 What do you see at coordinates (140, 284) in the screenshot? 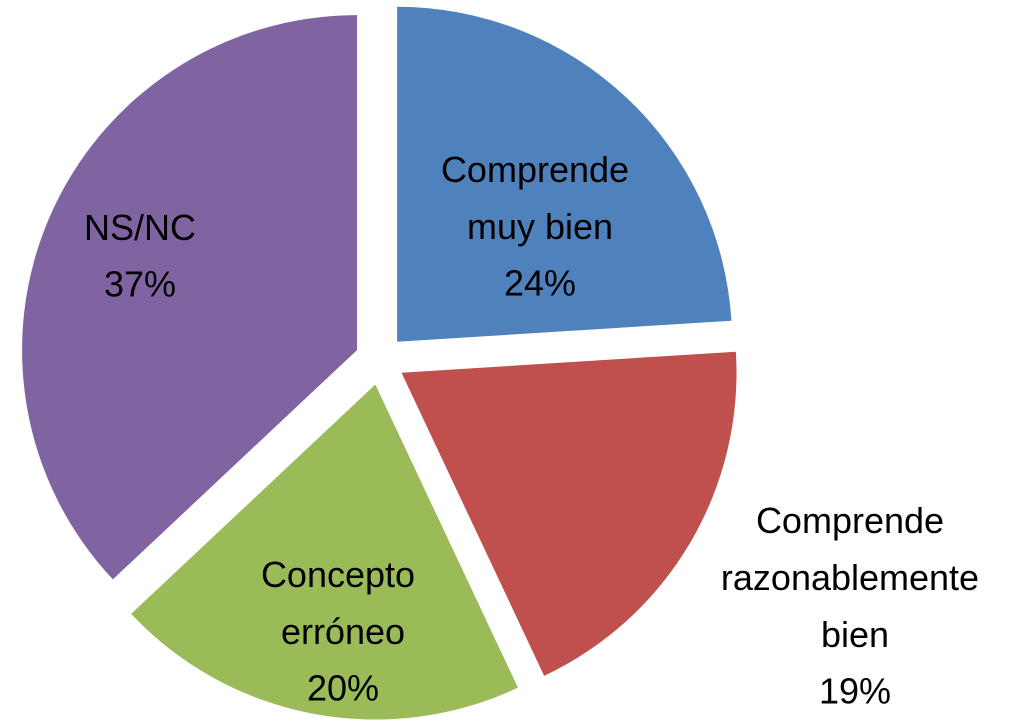
I see `value-label: 37%` at bounding box center [140, 284].